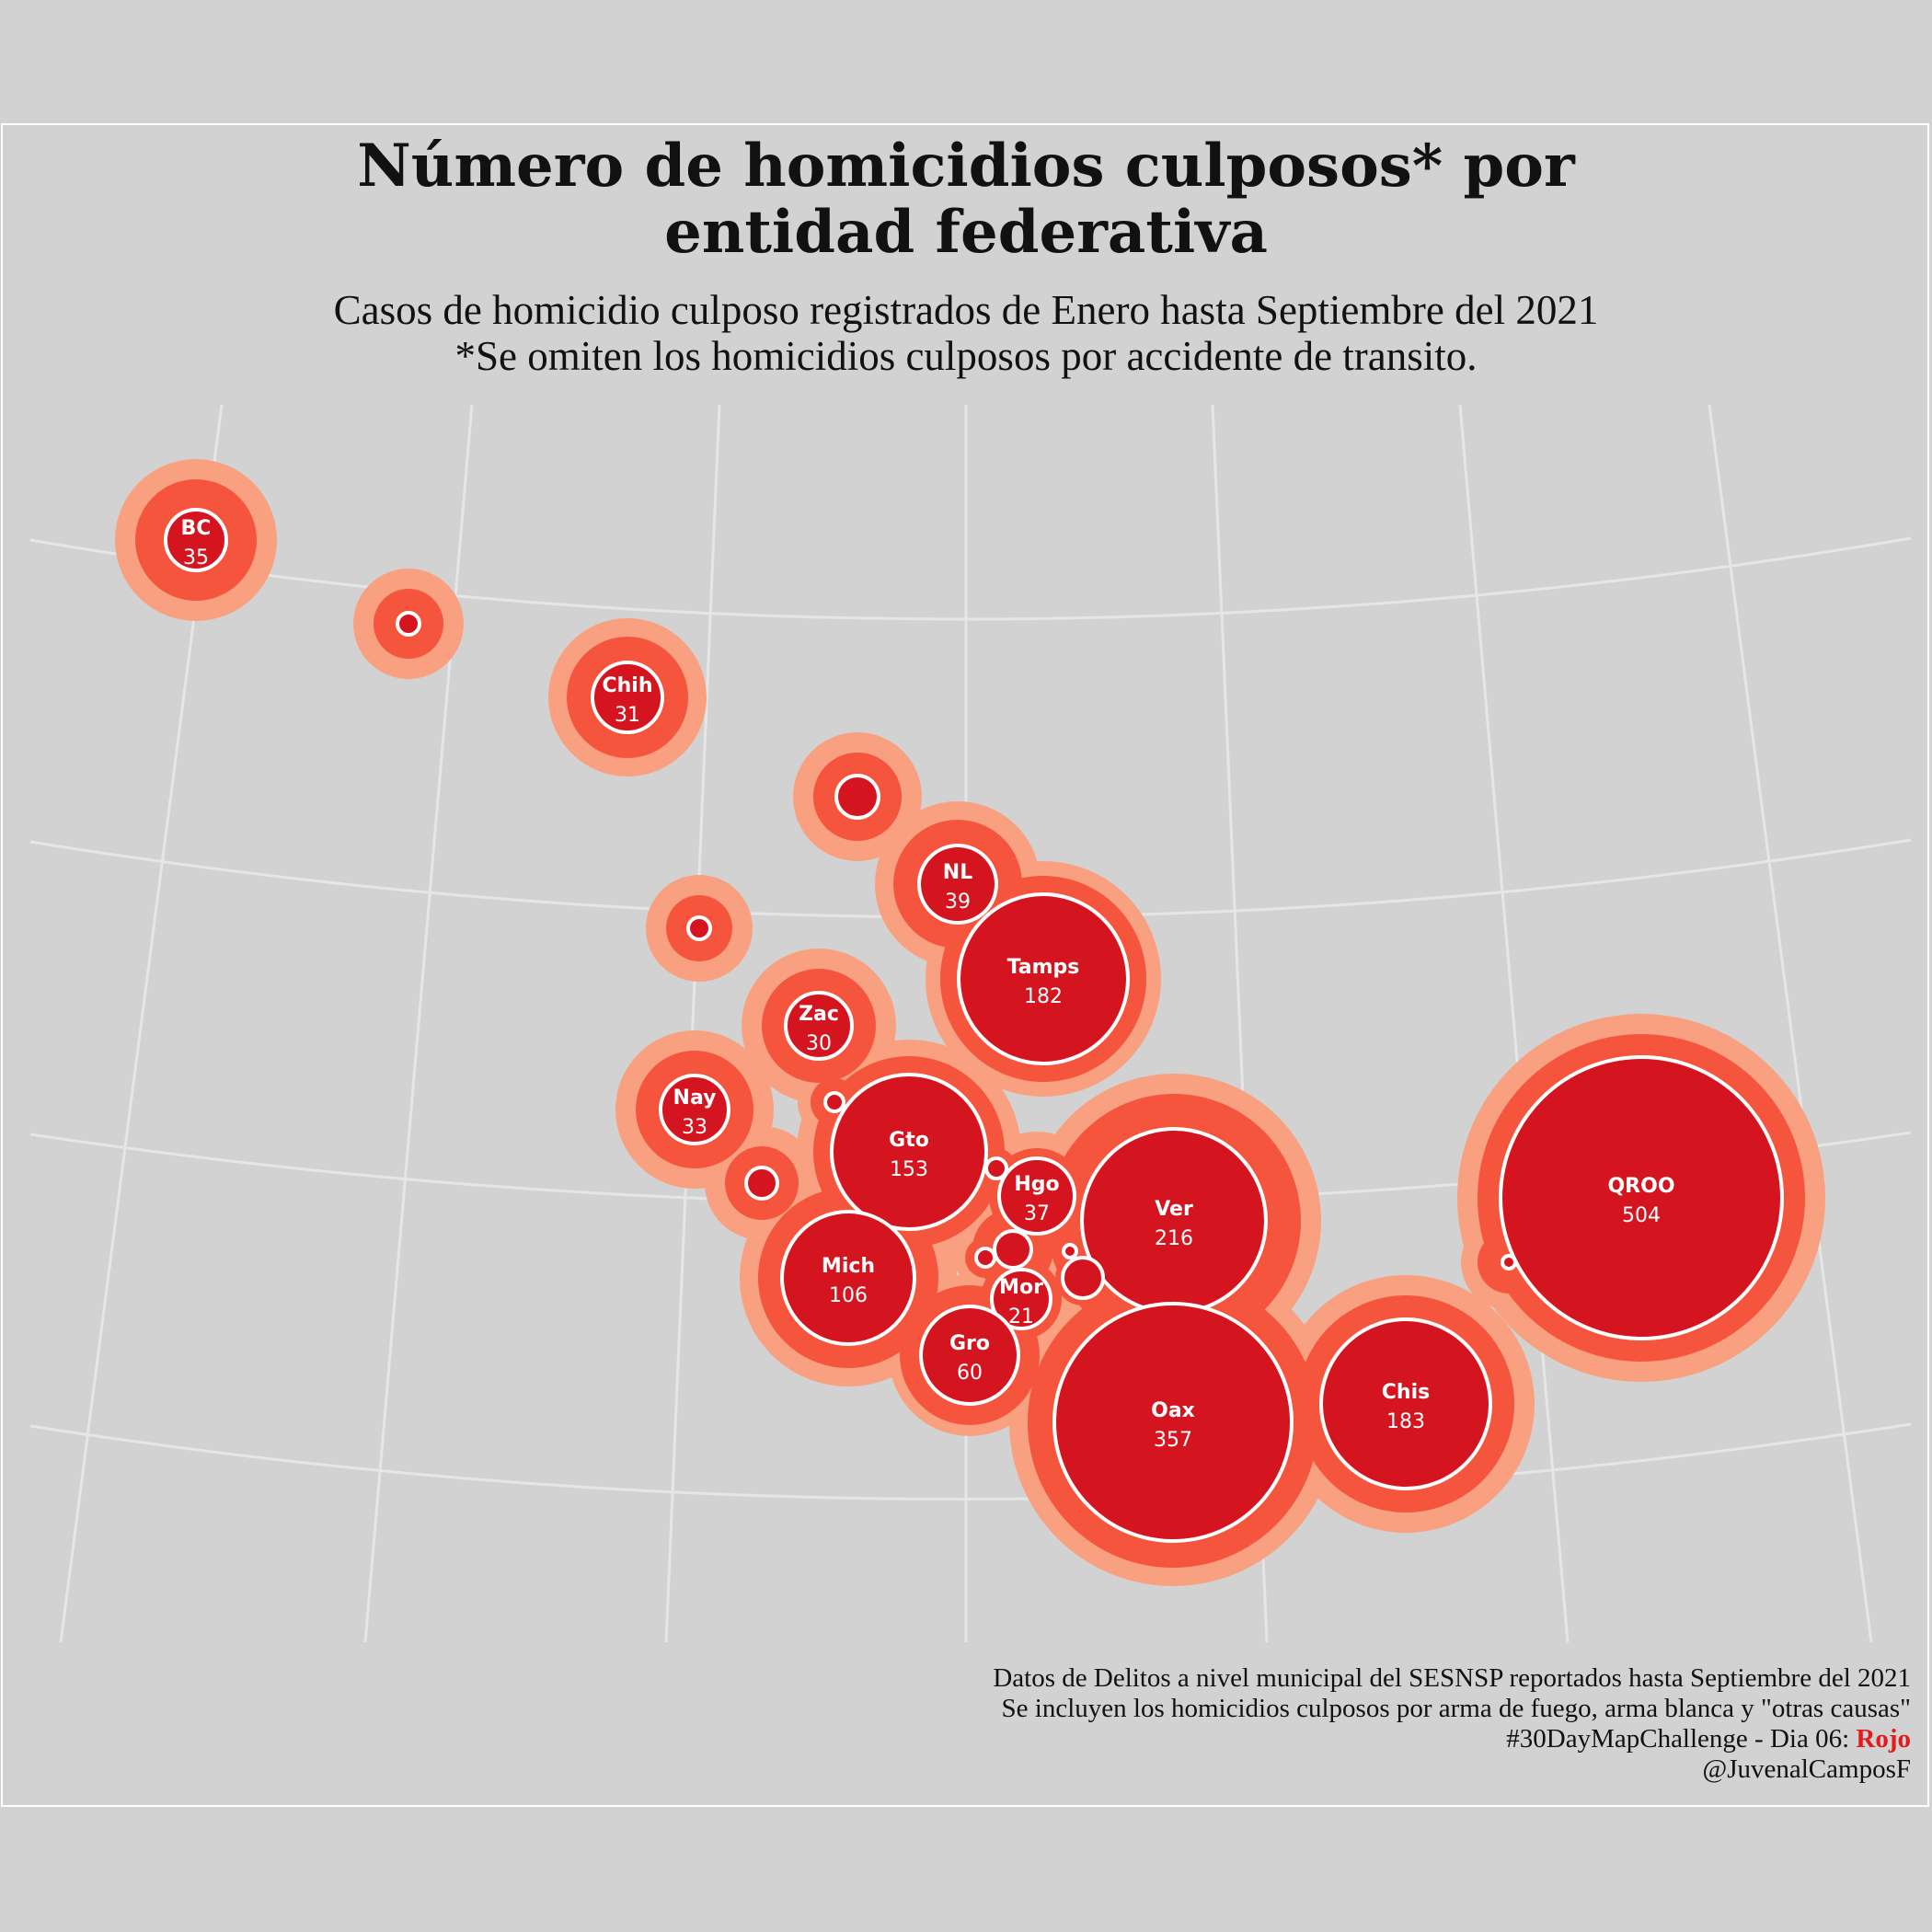  I want to click on caption-line-3: #30DayMapChallenge - Dia 06: Rojo, so click(1267, 1739).